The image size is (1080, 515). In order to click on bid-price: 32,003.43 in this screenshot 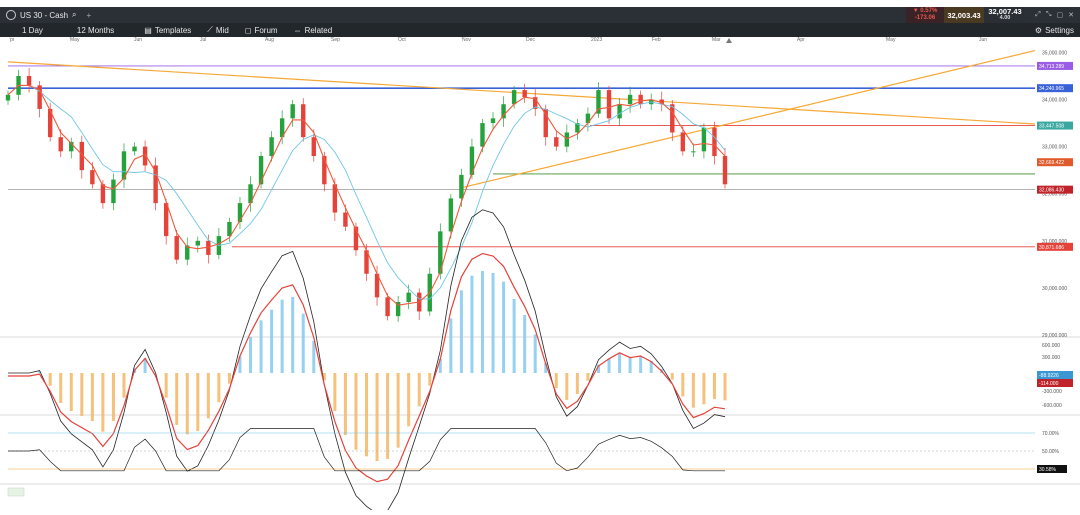, I will do `click(964, 15)`.